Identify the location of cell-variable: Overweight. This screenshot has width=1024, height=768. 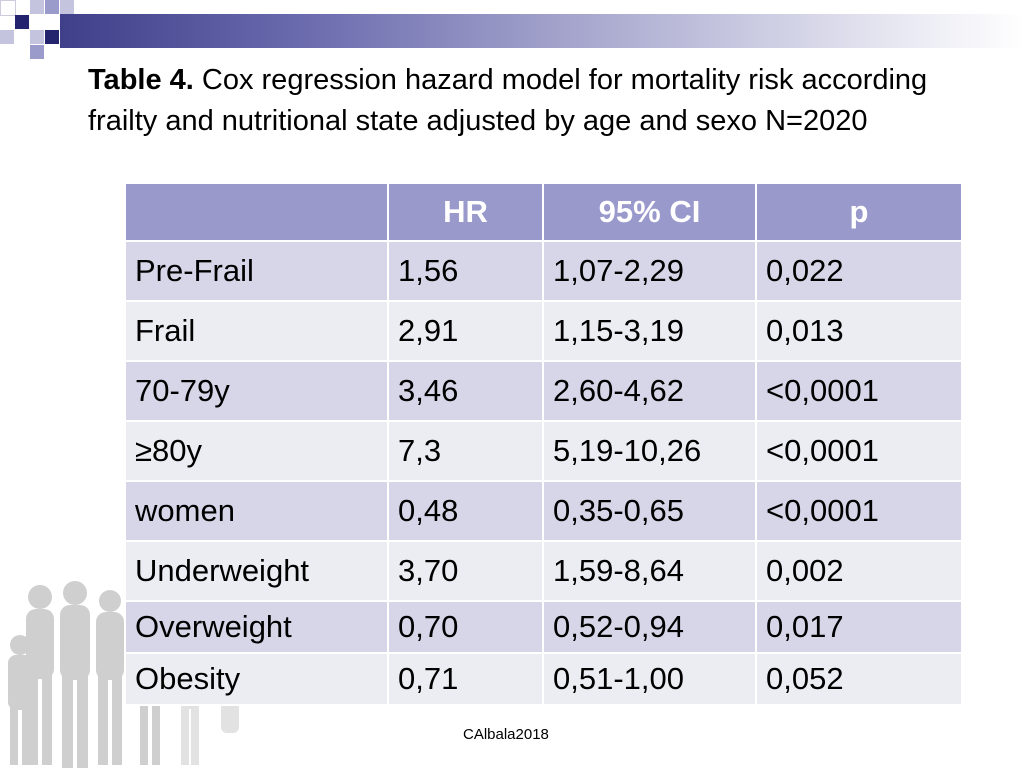
(256, 627).